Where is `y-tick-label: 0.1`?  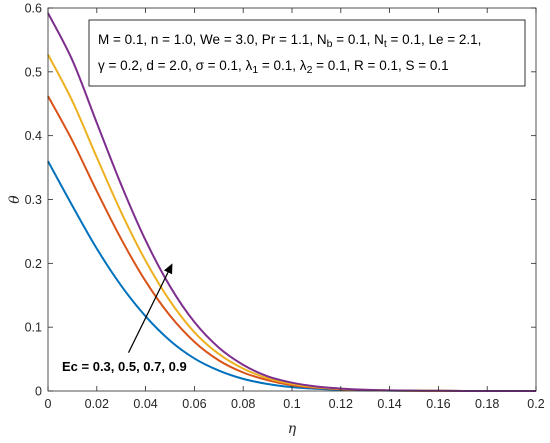 y-tick-label: 0.1 is located at coordinates (33, 328).